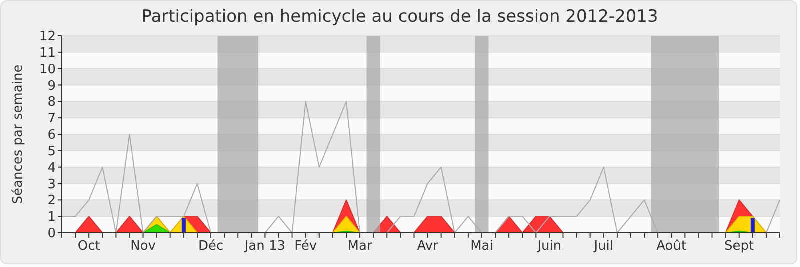 This screenshot has width=800, height=267. I want to click on chart-title: Participation en hemicycle au cours de la session 2012-2013, so click(400, 17).